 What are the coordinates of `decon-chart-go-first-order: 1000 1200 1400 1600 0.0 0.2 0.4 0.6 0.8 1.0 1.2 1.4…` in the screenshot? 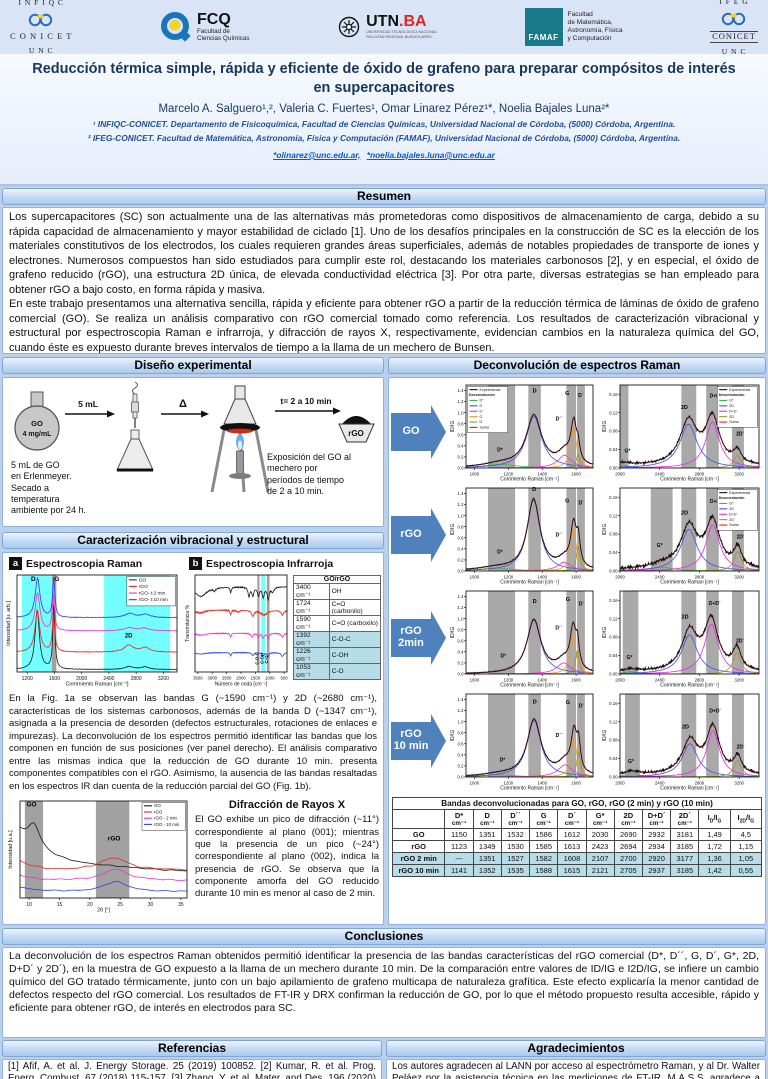 It's located at (523, 432).